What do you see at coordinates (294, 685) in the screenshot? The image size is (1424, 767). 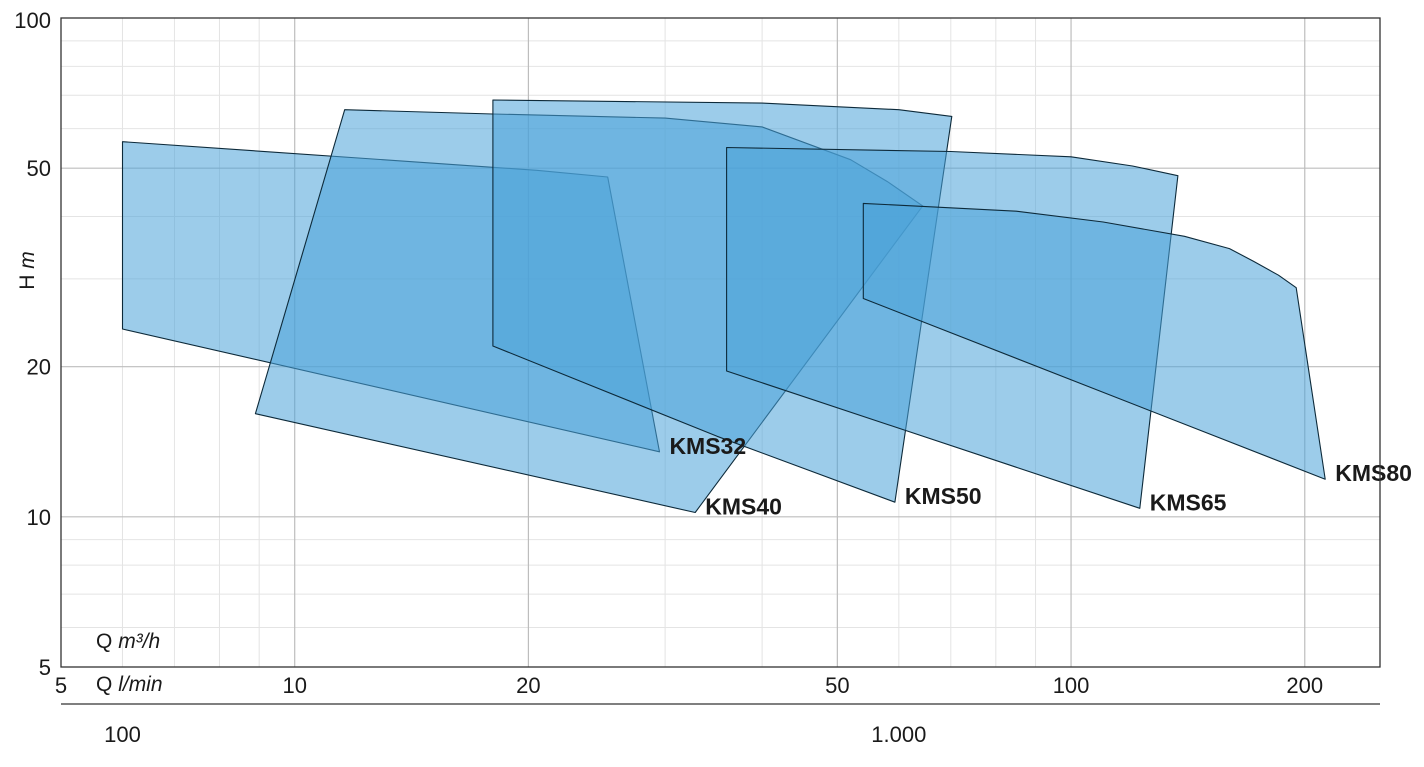 I see `x-tick-label: 10` at bounding box center [294, 685].